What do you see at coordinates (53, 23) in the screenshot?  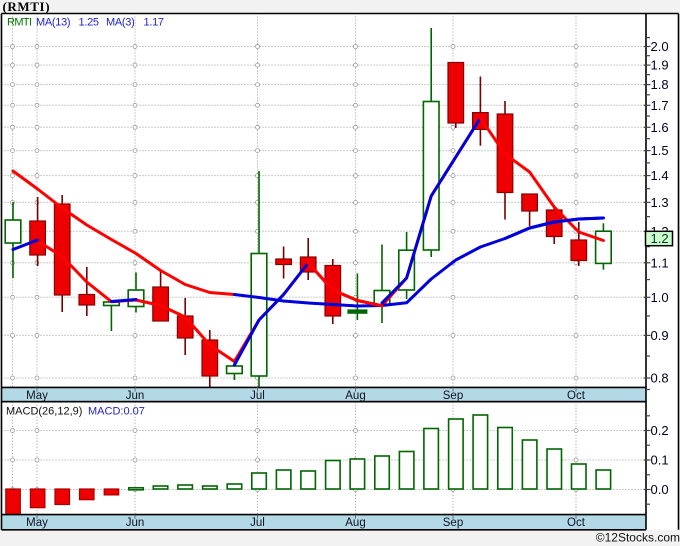 I see `svg-text: MA(13)` at bounding box center [53, 23].